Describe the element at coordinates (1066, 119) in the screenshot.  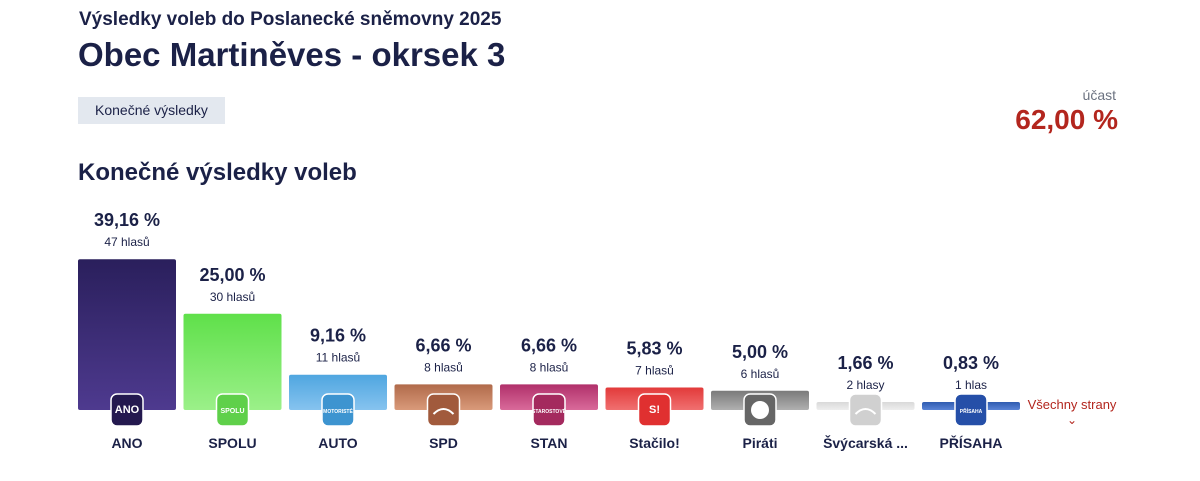
I see `turnout-value: 62,00 %` at that location.